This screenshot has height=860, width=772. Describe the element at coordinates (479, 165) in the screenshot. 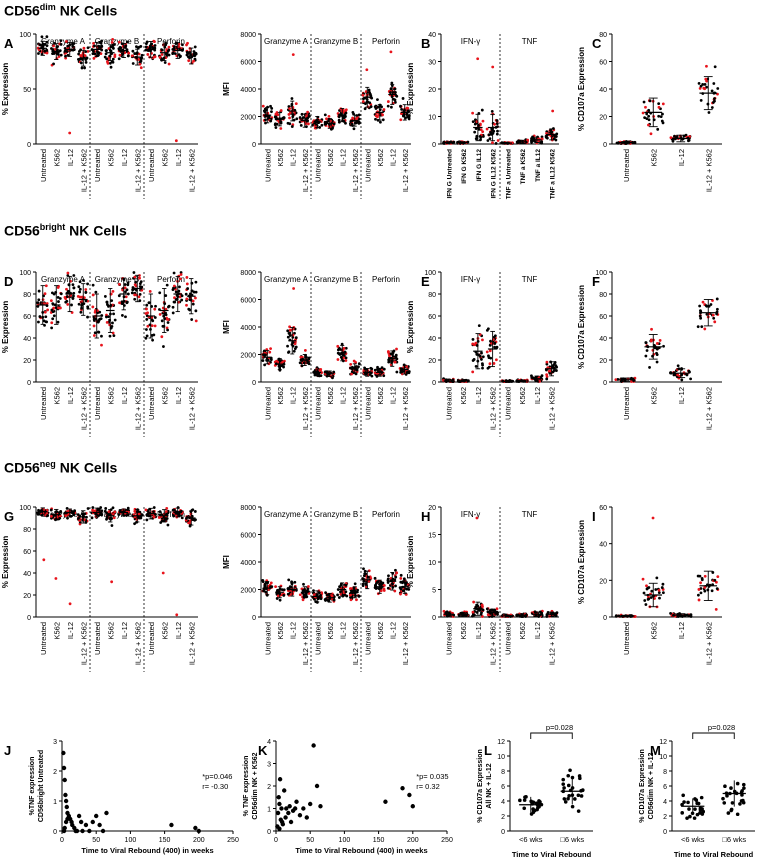

I see `x-tick-label: IFN G IL12` at that location.